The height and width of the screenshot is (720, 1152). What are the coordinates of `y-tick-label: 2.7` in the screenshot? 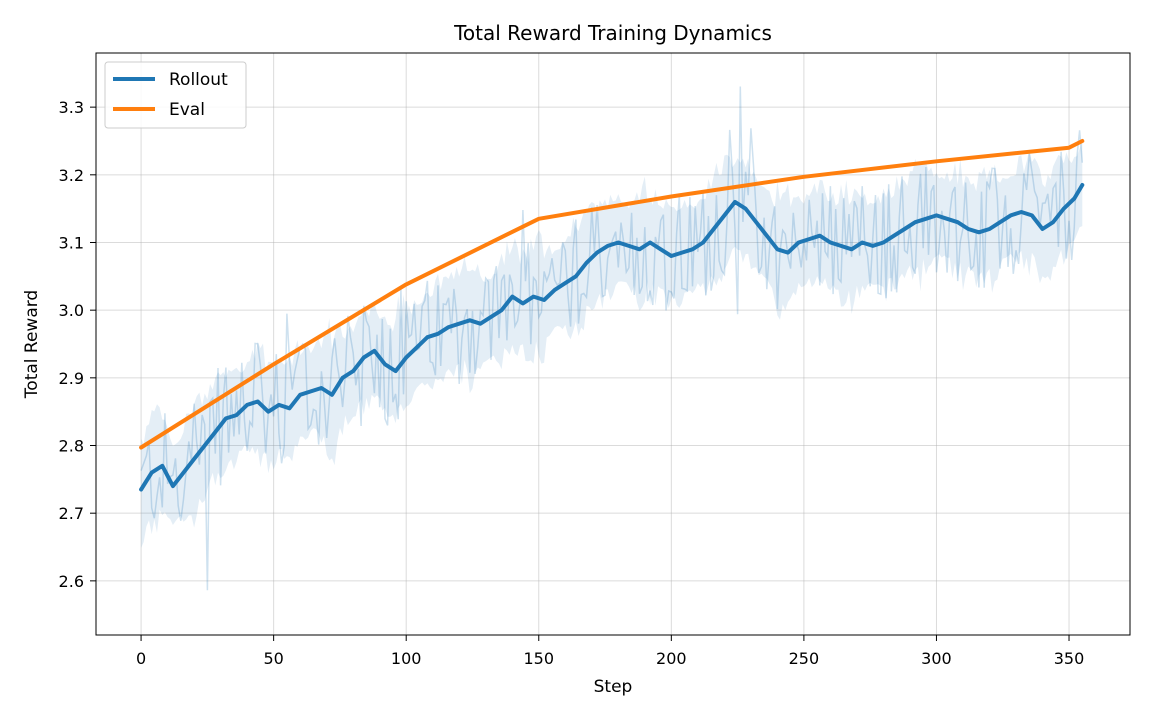 It's located at (71, 513).